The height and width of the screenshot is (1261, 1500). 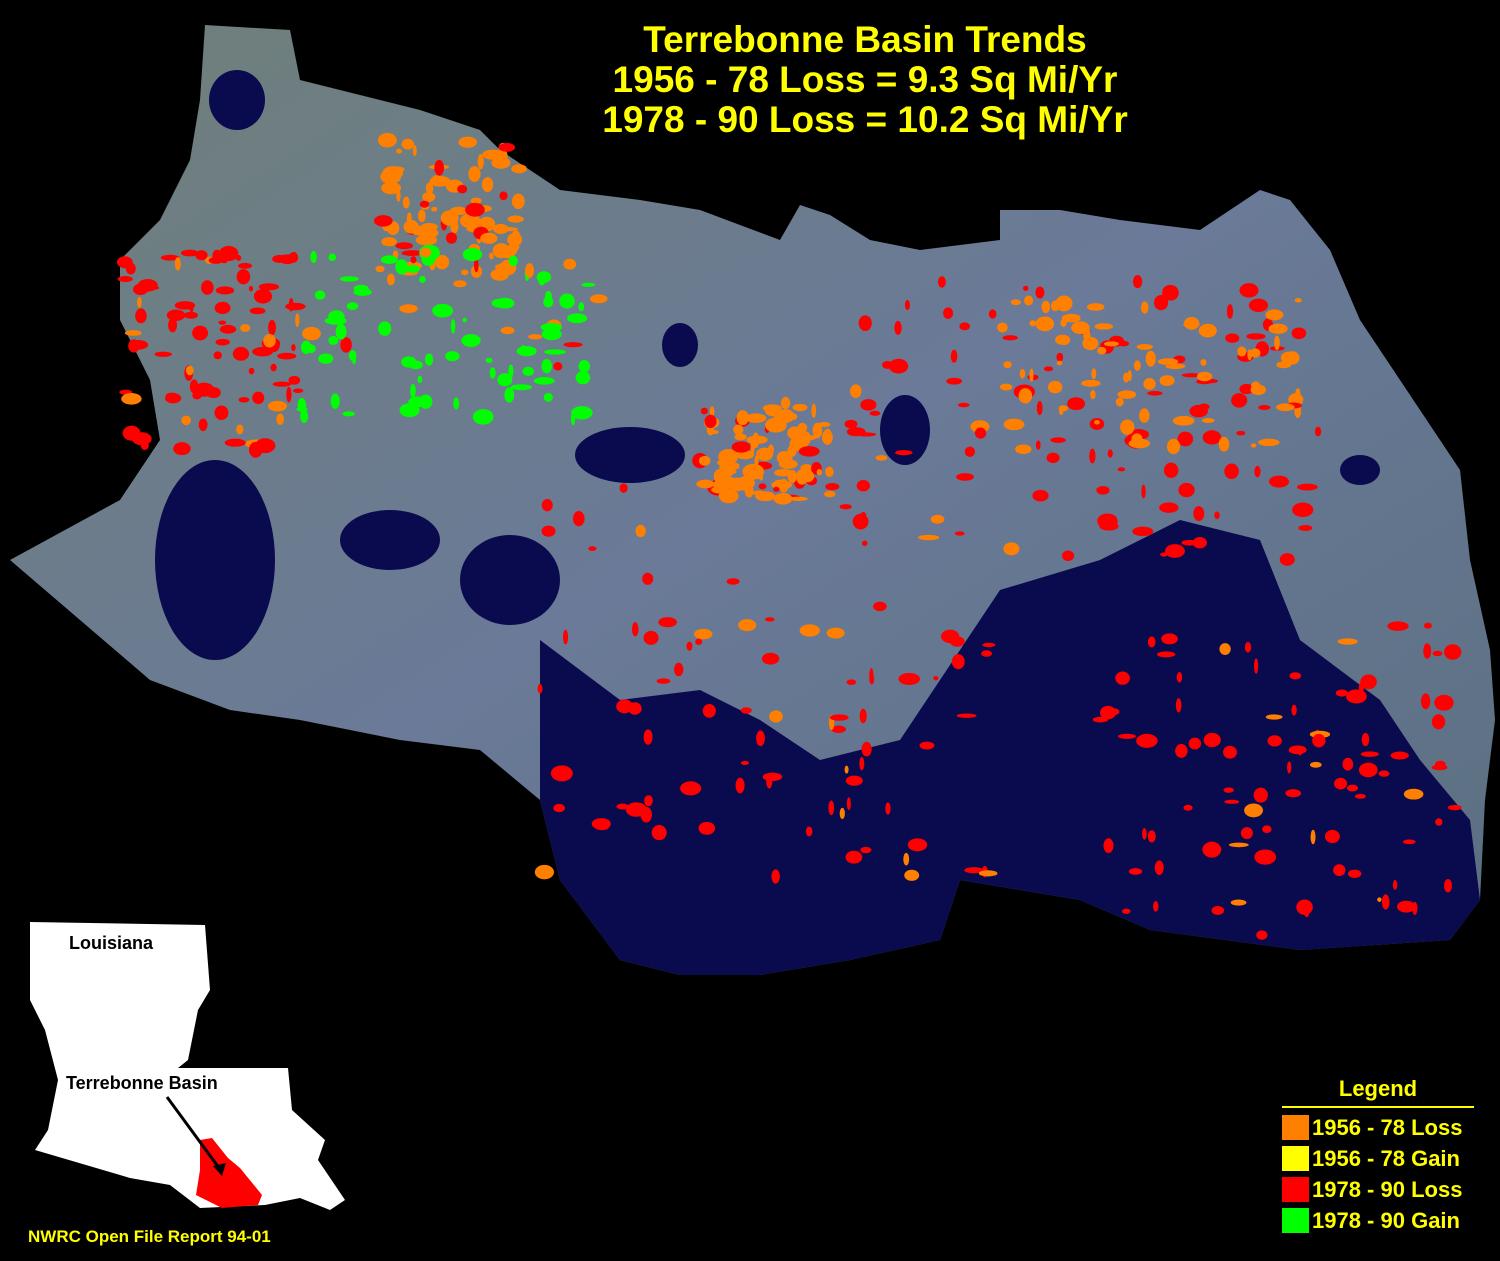 What do you see at coordinates (1295, 1127) in the screenshot?
I see `legend-swatch` at bounding box center [1295, 1127].